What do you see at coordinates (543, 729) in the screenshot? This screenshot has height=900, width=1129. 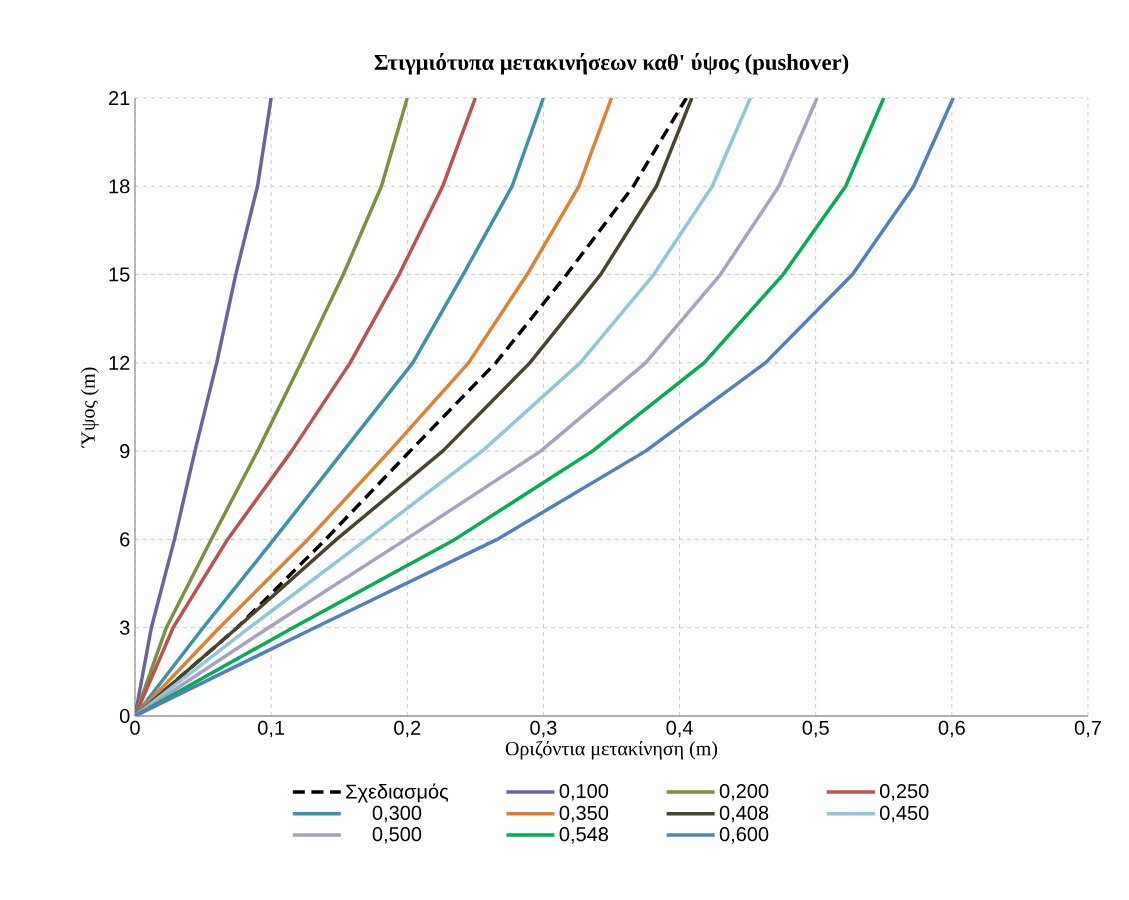 I see `x-tick-label: 0,3` at bounding box center [543, 729].